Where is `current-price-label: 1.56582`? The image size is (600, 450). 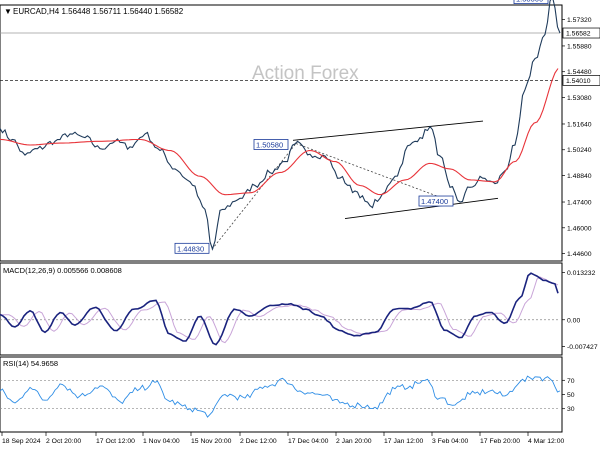
current-price-label: 1.56582 is located at coordinates (578, 34).